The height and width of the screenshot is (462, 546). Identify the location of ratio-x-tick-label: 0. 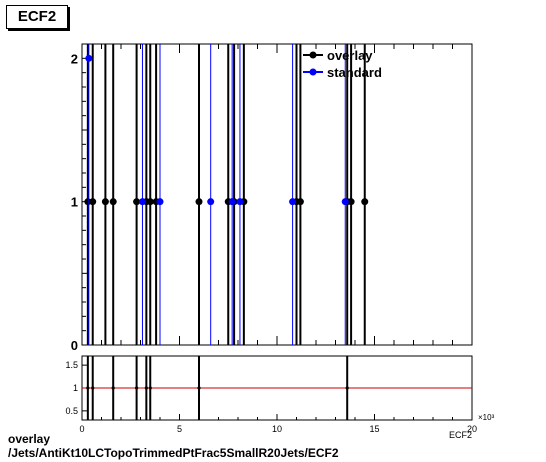
(81, 429).